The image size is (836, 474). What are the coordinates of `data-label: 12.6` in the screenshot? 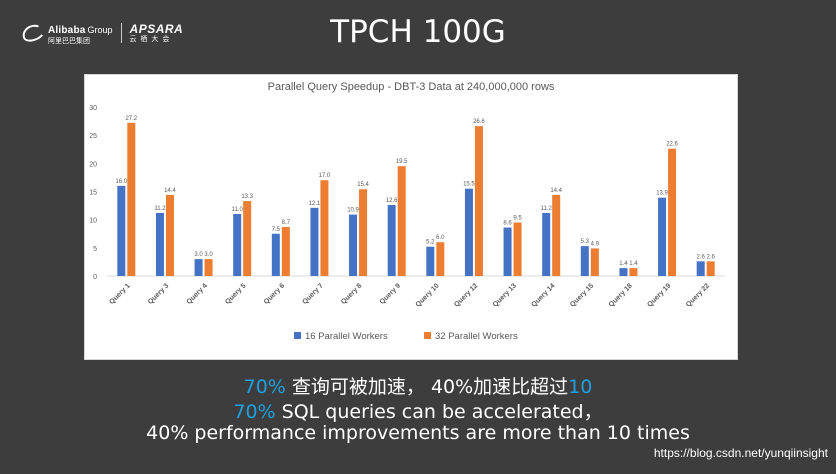 It's located at (392, 201).